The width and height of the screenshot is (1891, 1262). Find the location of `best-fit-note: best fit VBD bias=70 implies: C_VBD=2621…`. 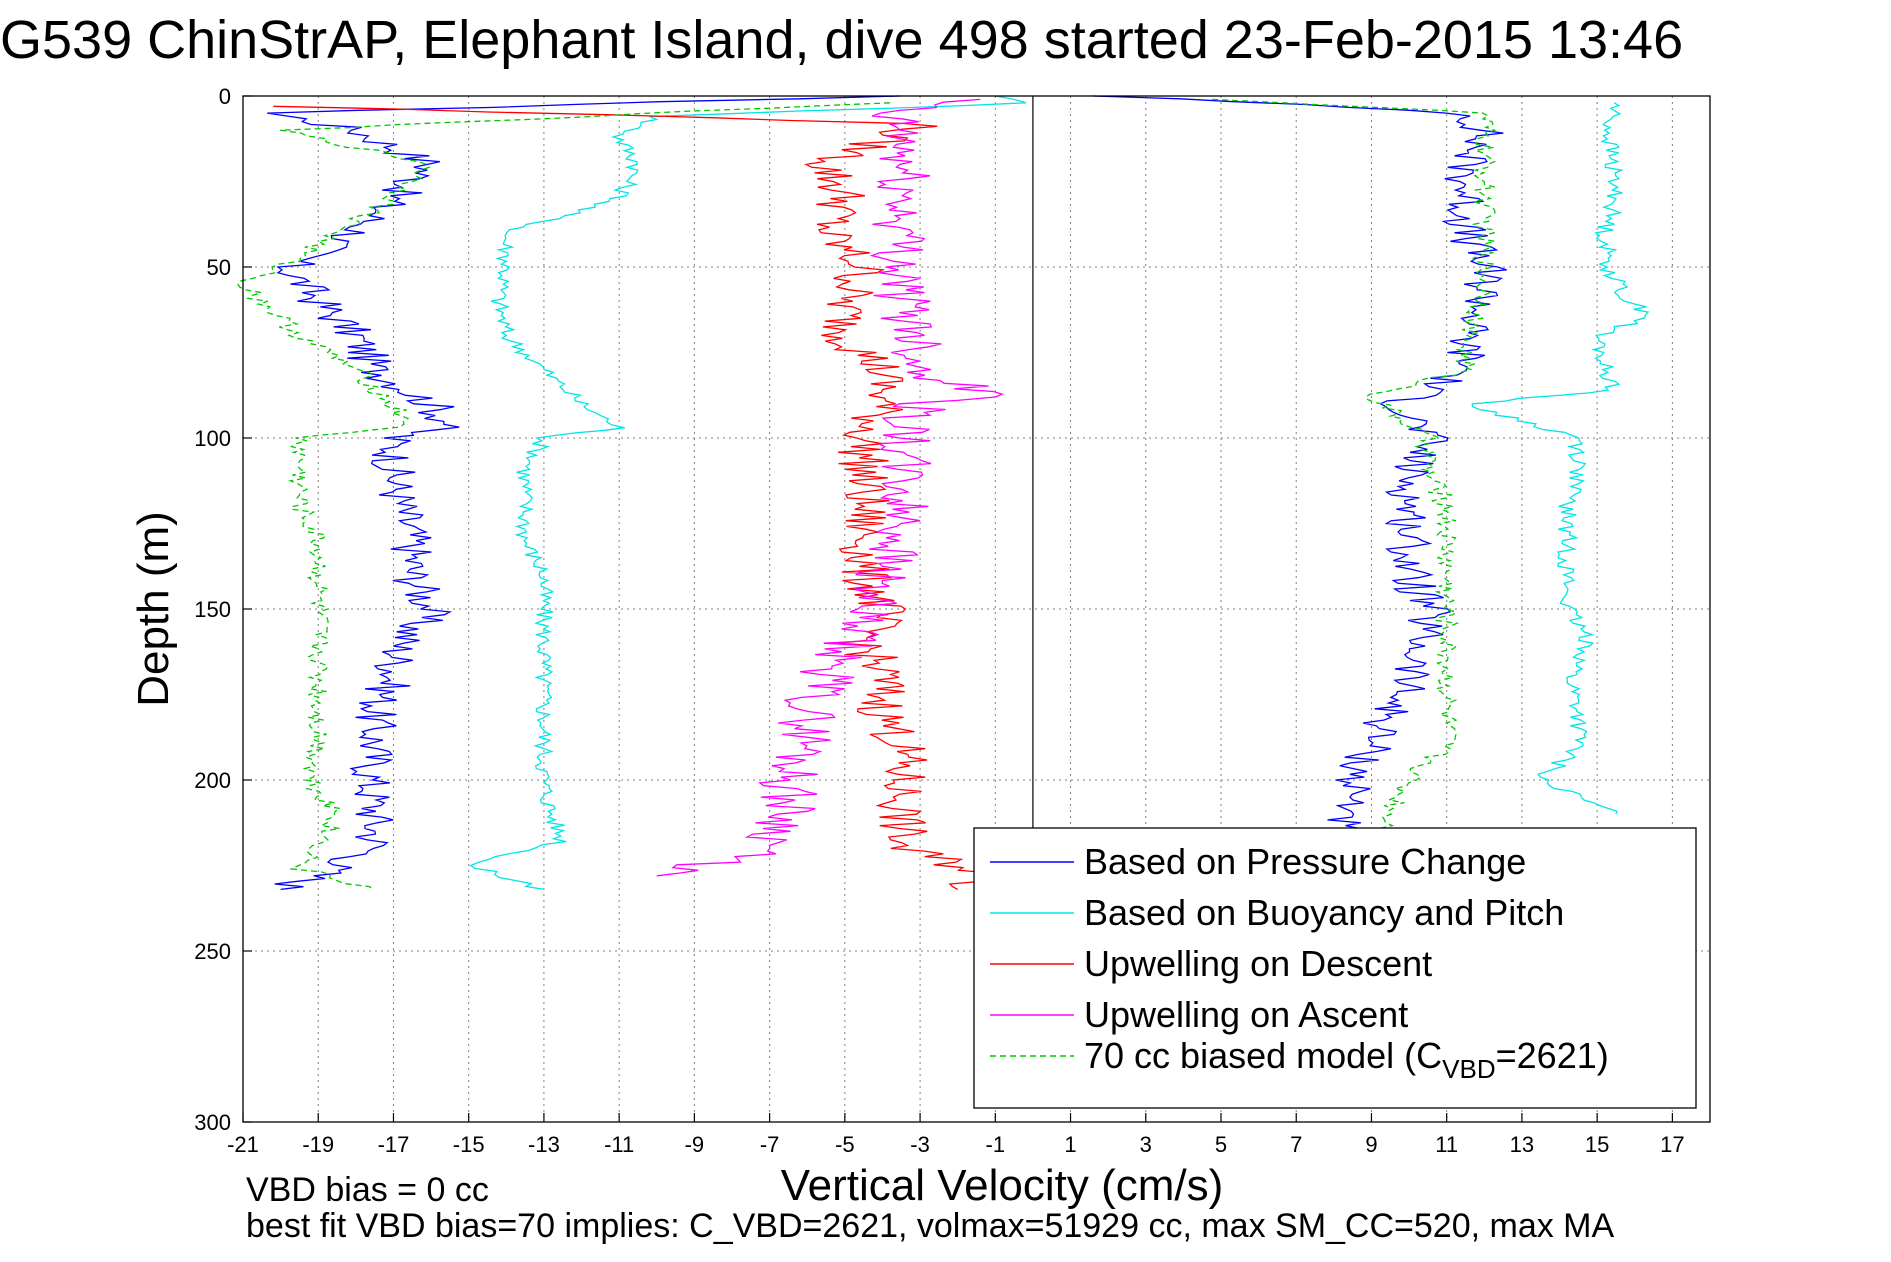

best-fit-note: best fit VBD bias=70 implies: C_VBD=2621… is located at coordinates (930, 1226).